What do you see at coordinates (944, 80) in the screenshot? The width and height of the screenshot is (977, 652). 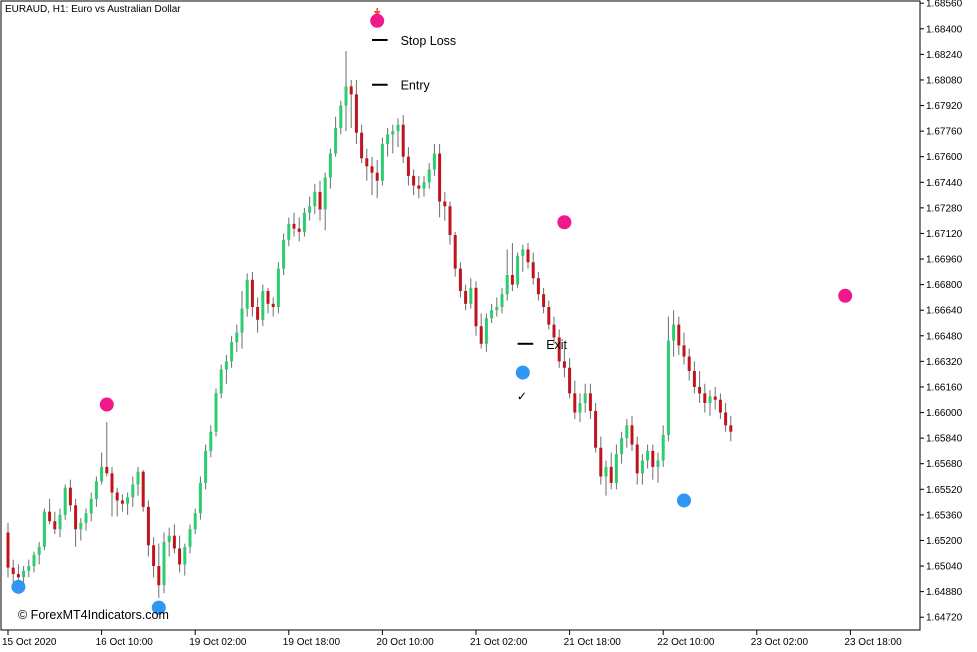 I see `y-tick-label: 1.68080` at bounding box center [944, 80].